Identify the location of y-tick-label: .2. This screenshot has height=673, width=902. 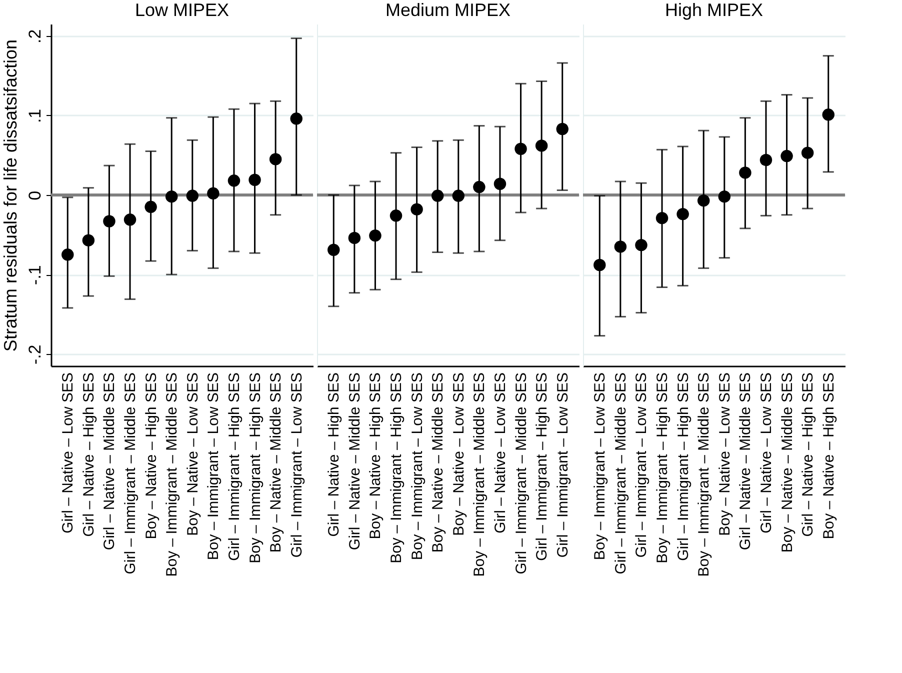
(35, 36).